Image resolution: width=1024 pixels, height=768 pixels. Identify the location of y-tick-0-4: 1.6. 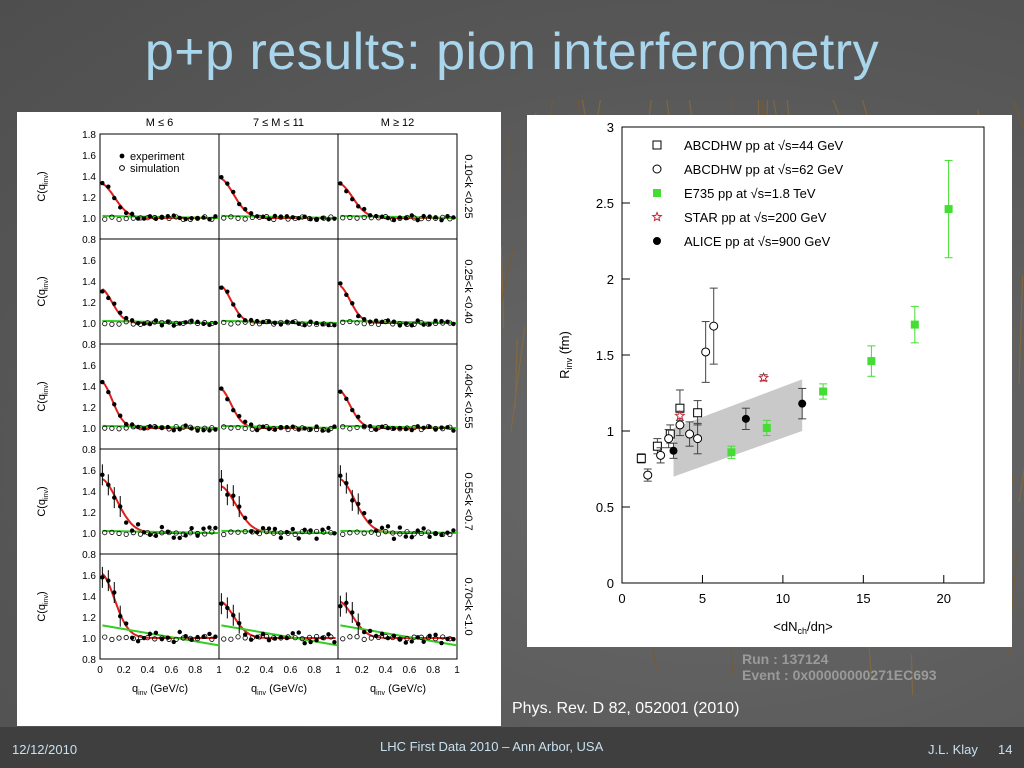
(89, 156).